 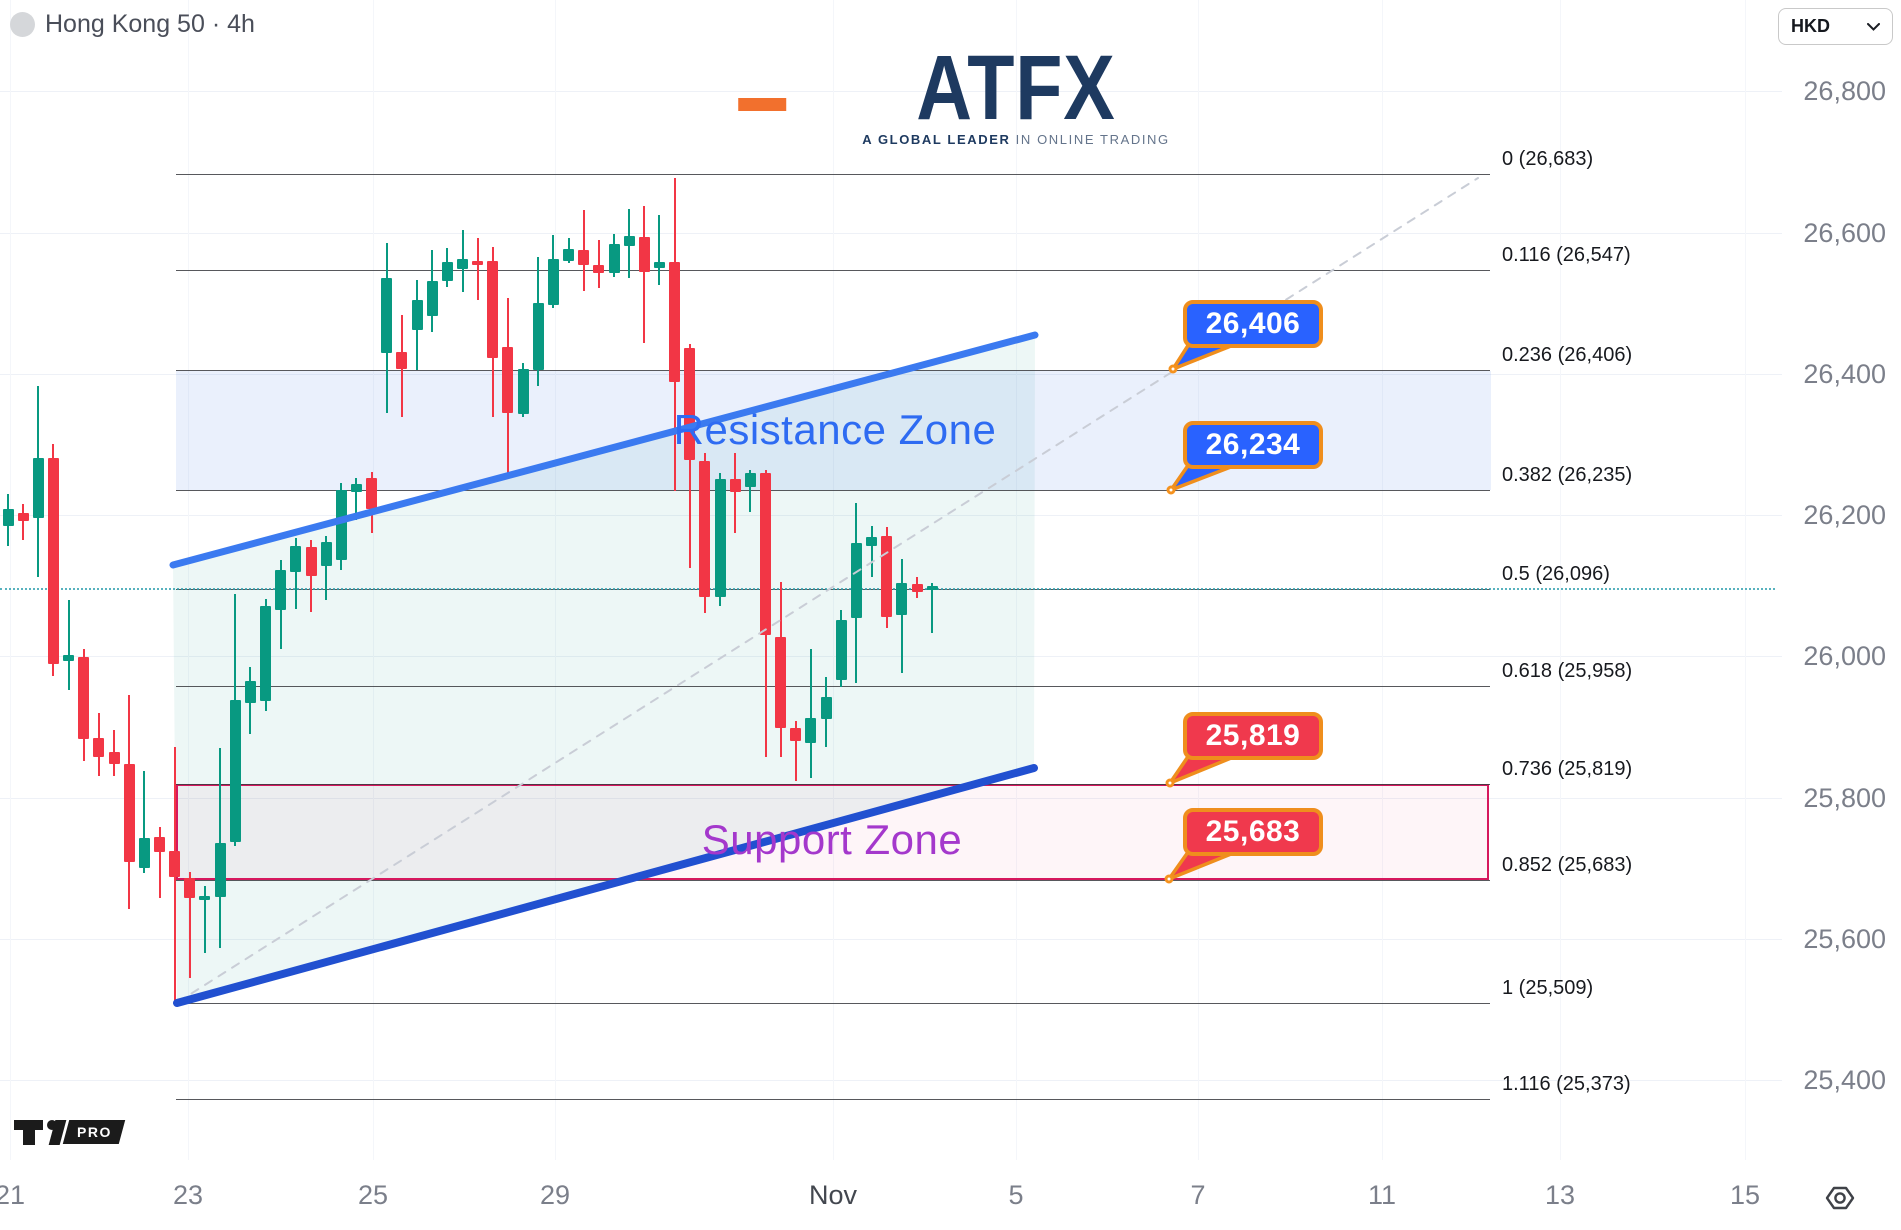 What do you see at coordinates (1844, 938) in the screenshot?
I see `price-axis-label: 25,600` at bounding box center [1844, 938].